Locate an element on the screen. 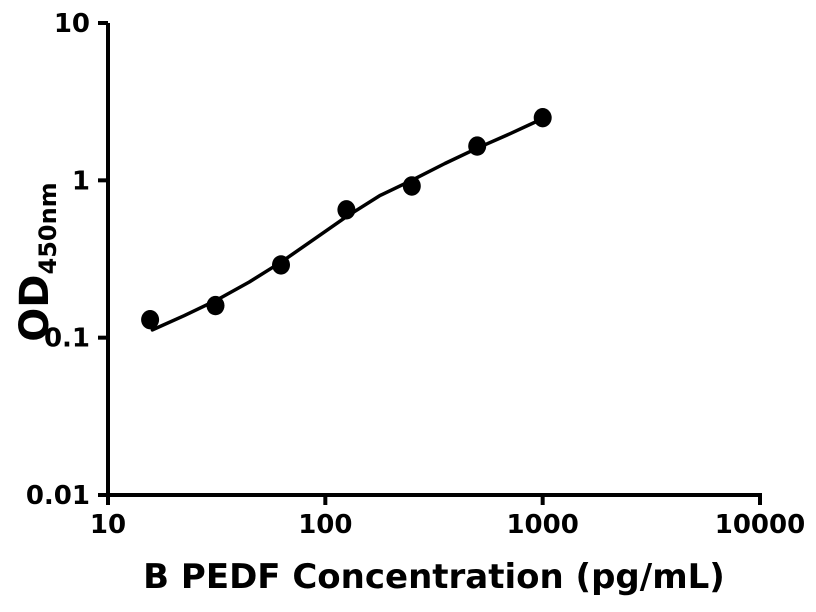  x-tick-label: 10 is located at coordinates (108, 525).